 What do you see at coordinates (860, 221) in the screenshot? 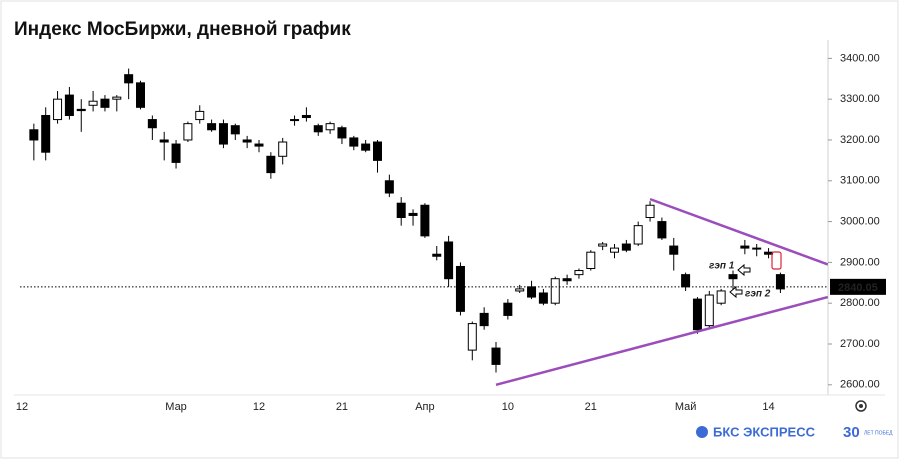
I see `y-tick-label: 3000.00` at bounding box center [860, 221].